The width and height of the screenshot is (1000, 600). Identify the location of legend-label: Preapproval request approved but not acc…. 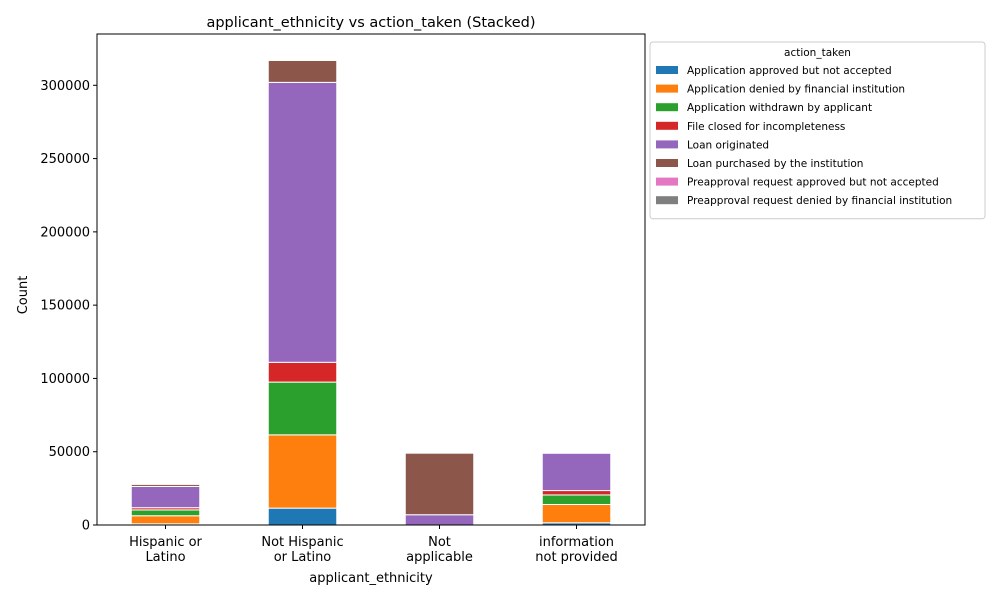
(813, 183).